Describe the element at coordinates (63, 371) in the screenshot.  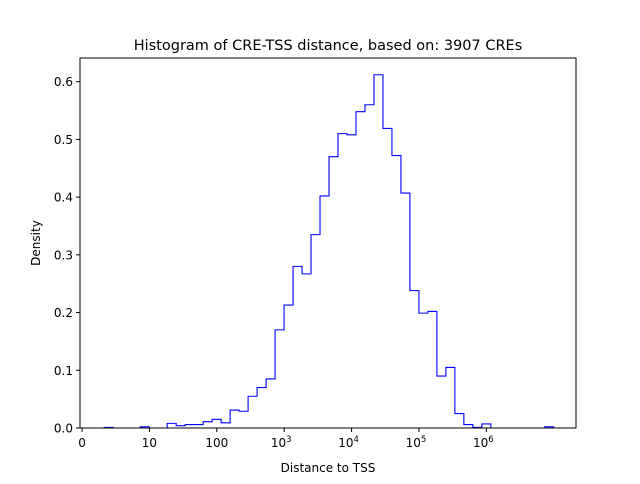
I see `y-tick-label: 0.1` at that location.